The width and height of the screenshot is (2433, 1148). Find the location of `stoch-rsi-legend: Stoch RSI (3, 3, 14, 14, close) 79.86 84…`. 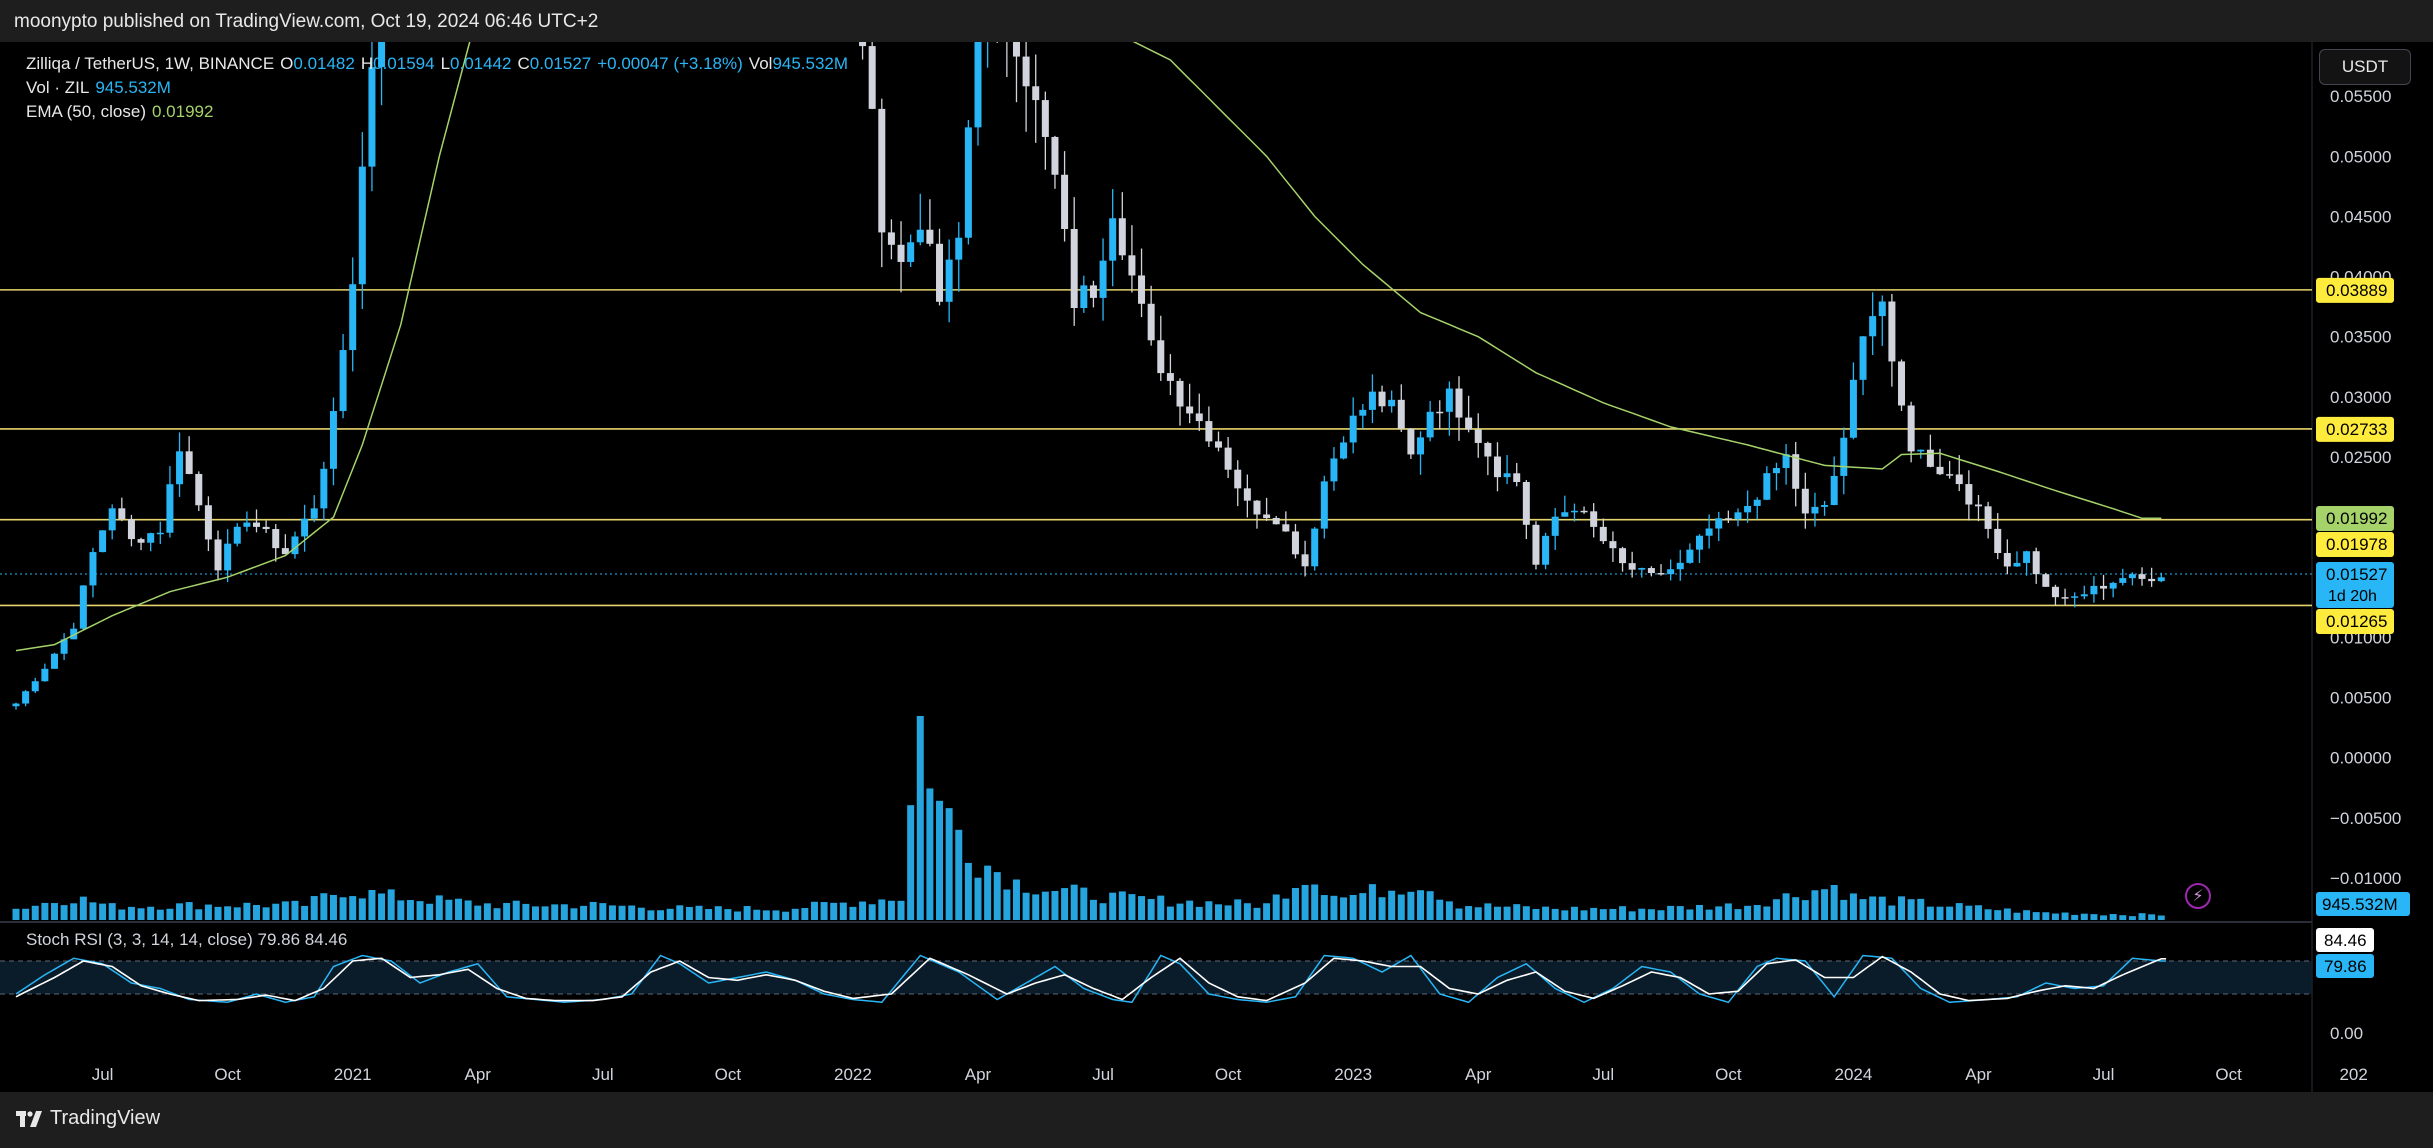

stoch-rsi-legend: Stoch RSI (3, 3, 14, 14, close) 79.86 84… is located at coordinates (186, 940).